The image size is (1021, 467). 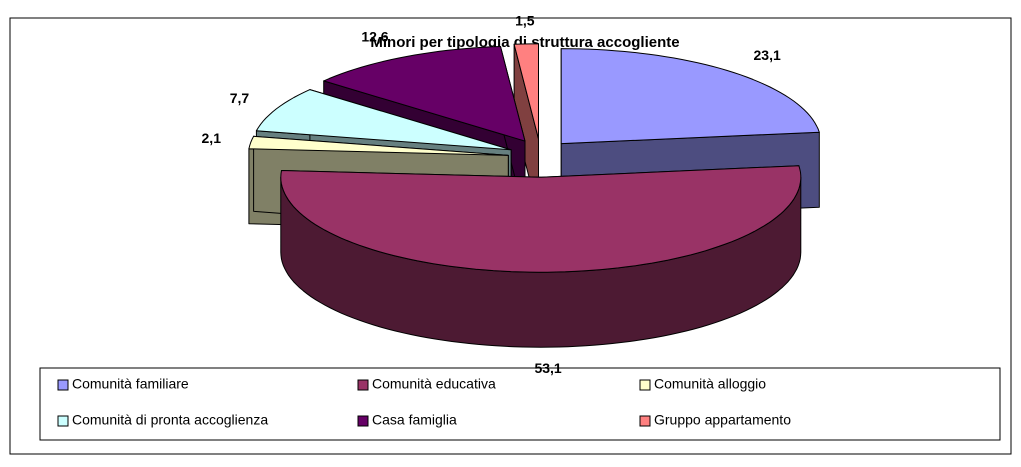 I want to click on legend-label: Comunità alloggio, so click(x=710, y=384).